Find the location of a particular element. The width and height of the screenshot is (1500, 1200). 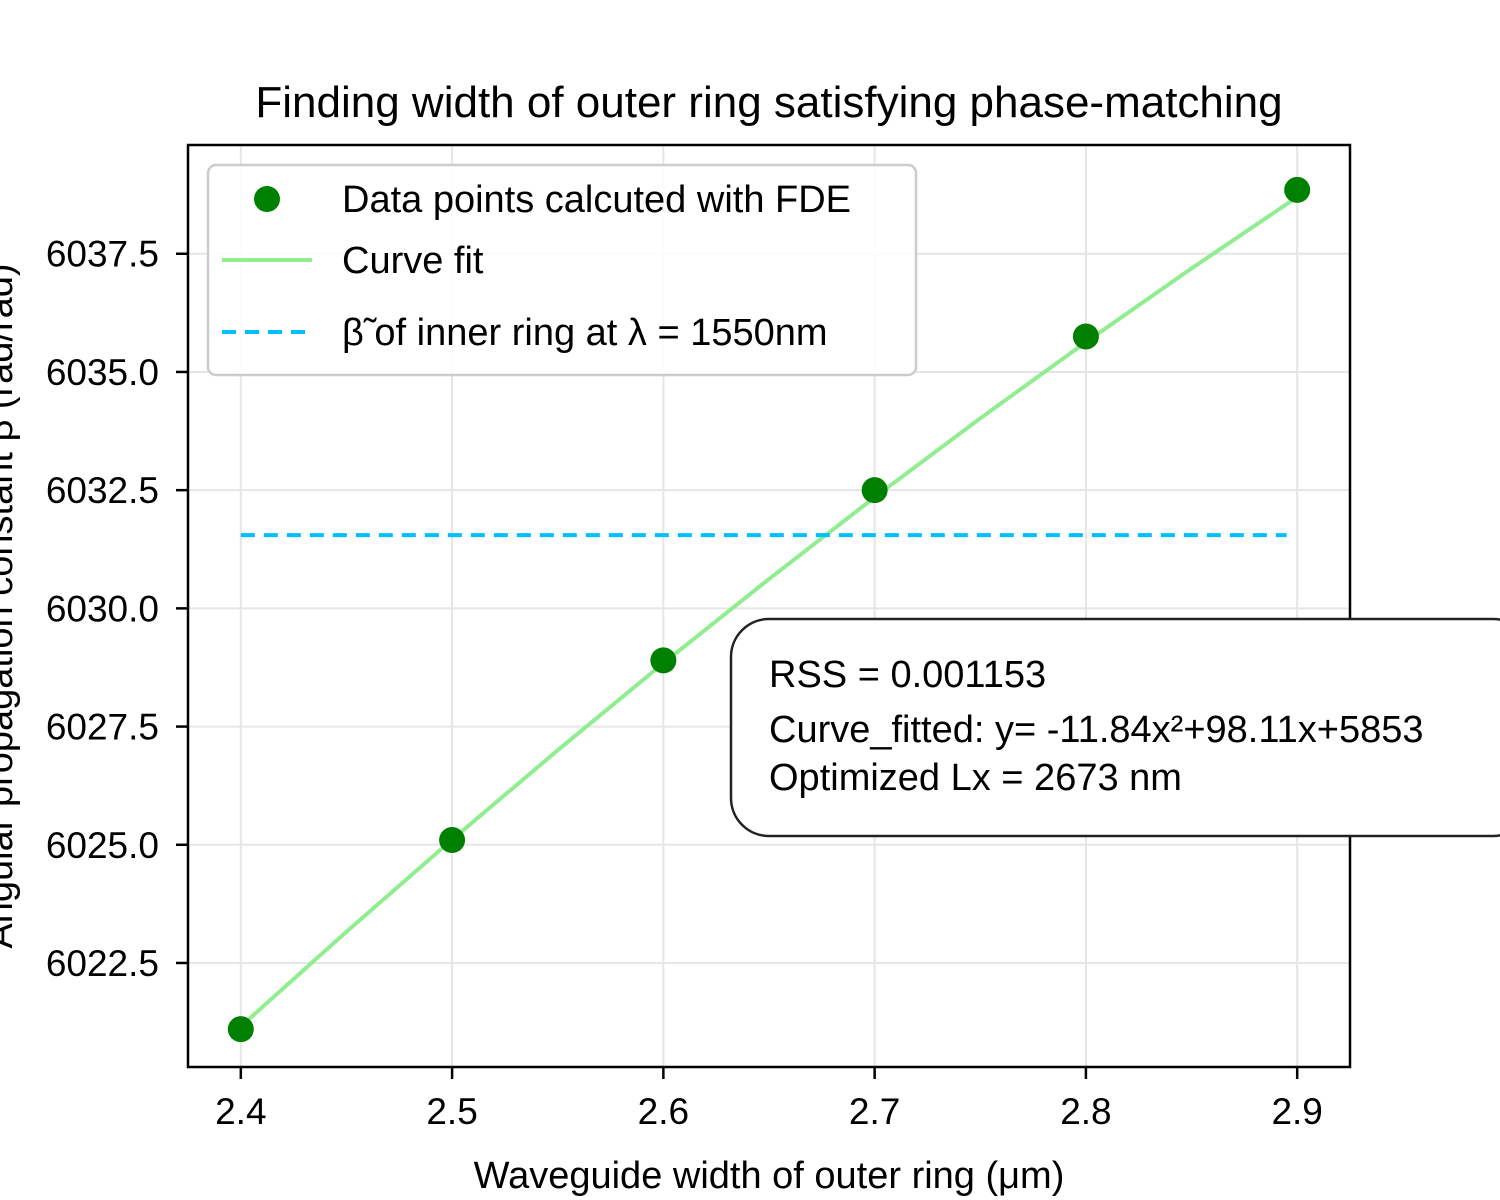

annotation-box is located at coordinates (1114, 727).